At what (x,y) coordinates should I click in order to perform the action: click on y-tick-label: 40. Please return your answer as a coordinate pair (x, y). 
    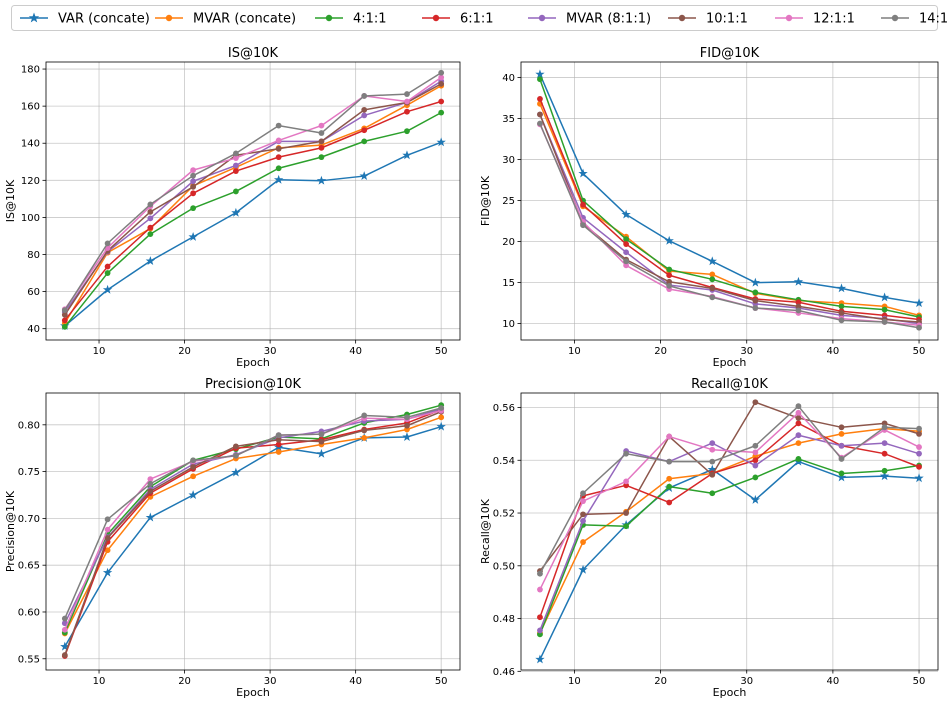
    Looking at the image, I should click on (508, 78).